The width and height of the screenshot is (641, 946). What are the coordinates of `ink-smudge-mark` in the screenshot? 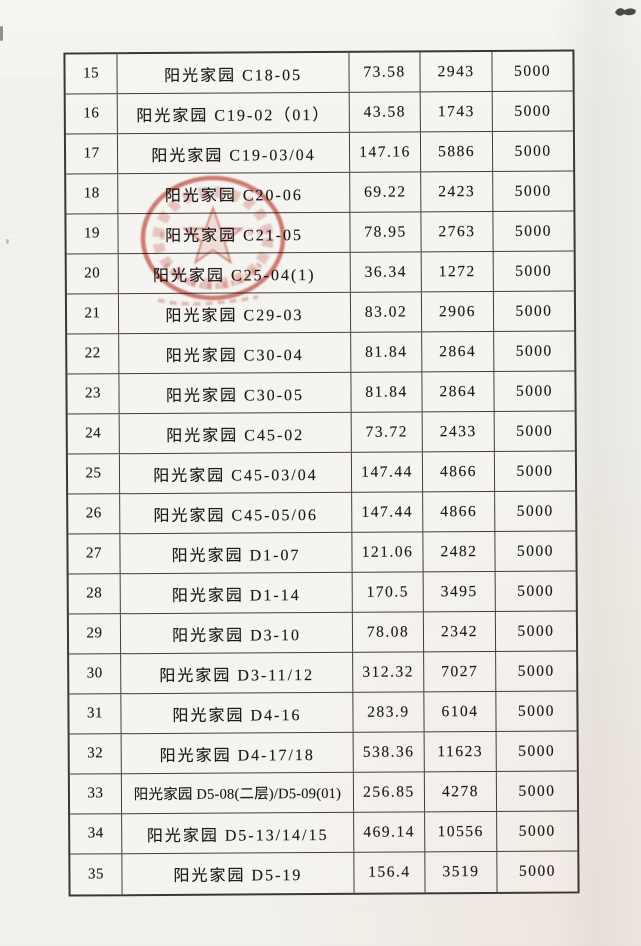 It's located at (625, 12).